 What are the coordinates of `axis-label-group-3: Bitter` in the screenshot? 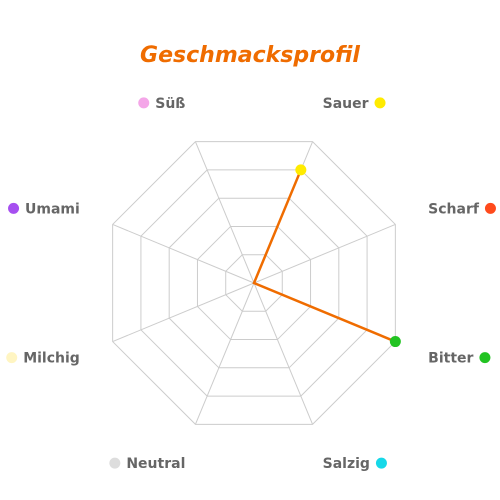 It's located at (459, 359).